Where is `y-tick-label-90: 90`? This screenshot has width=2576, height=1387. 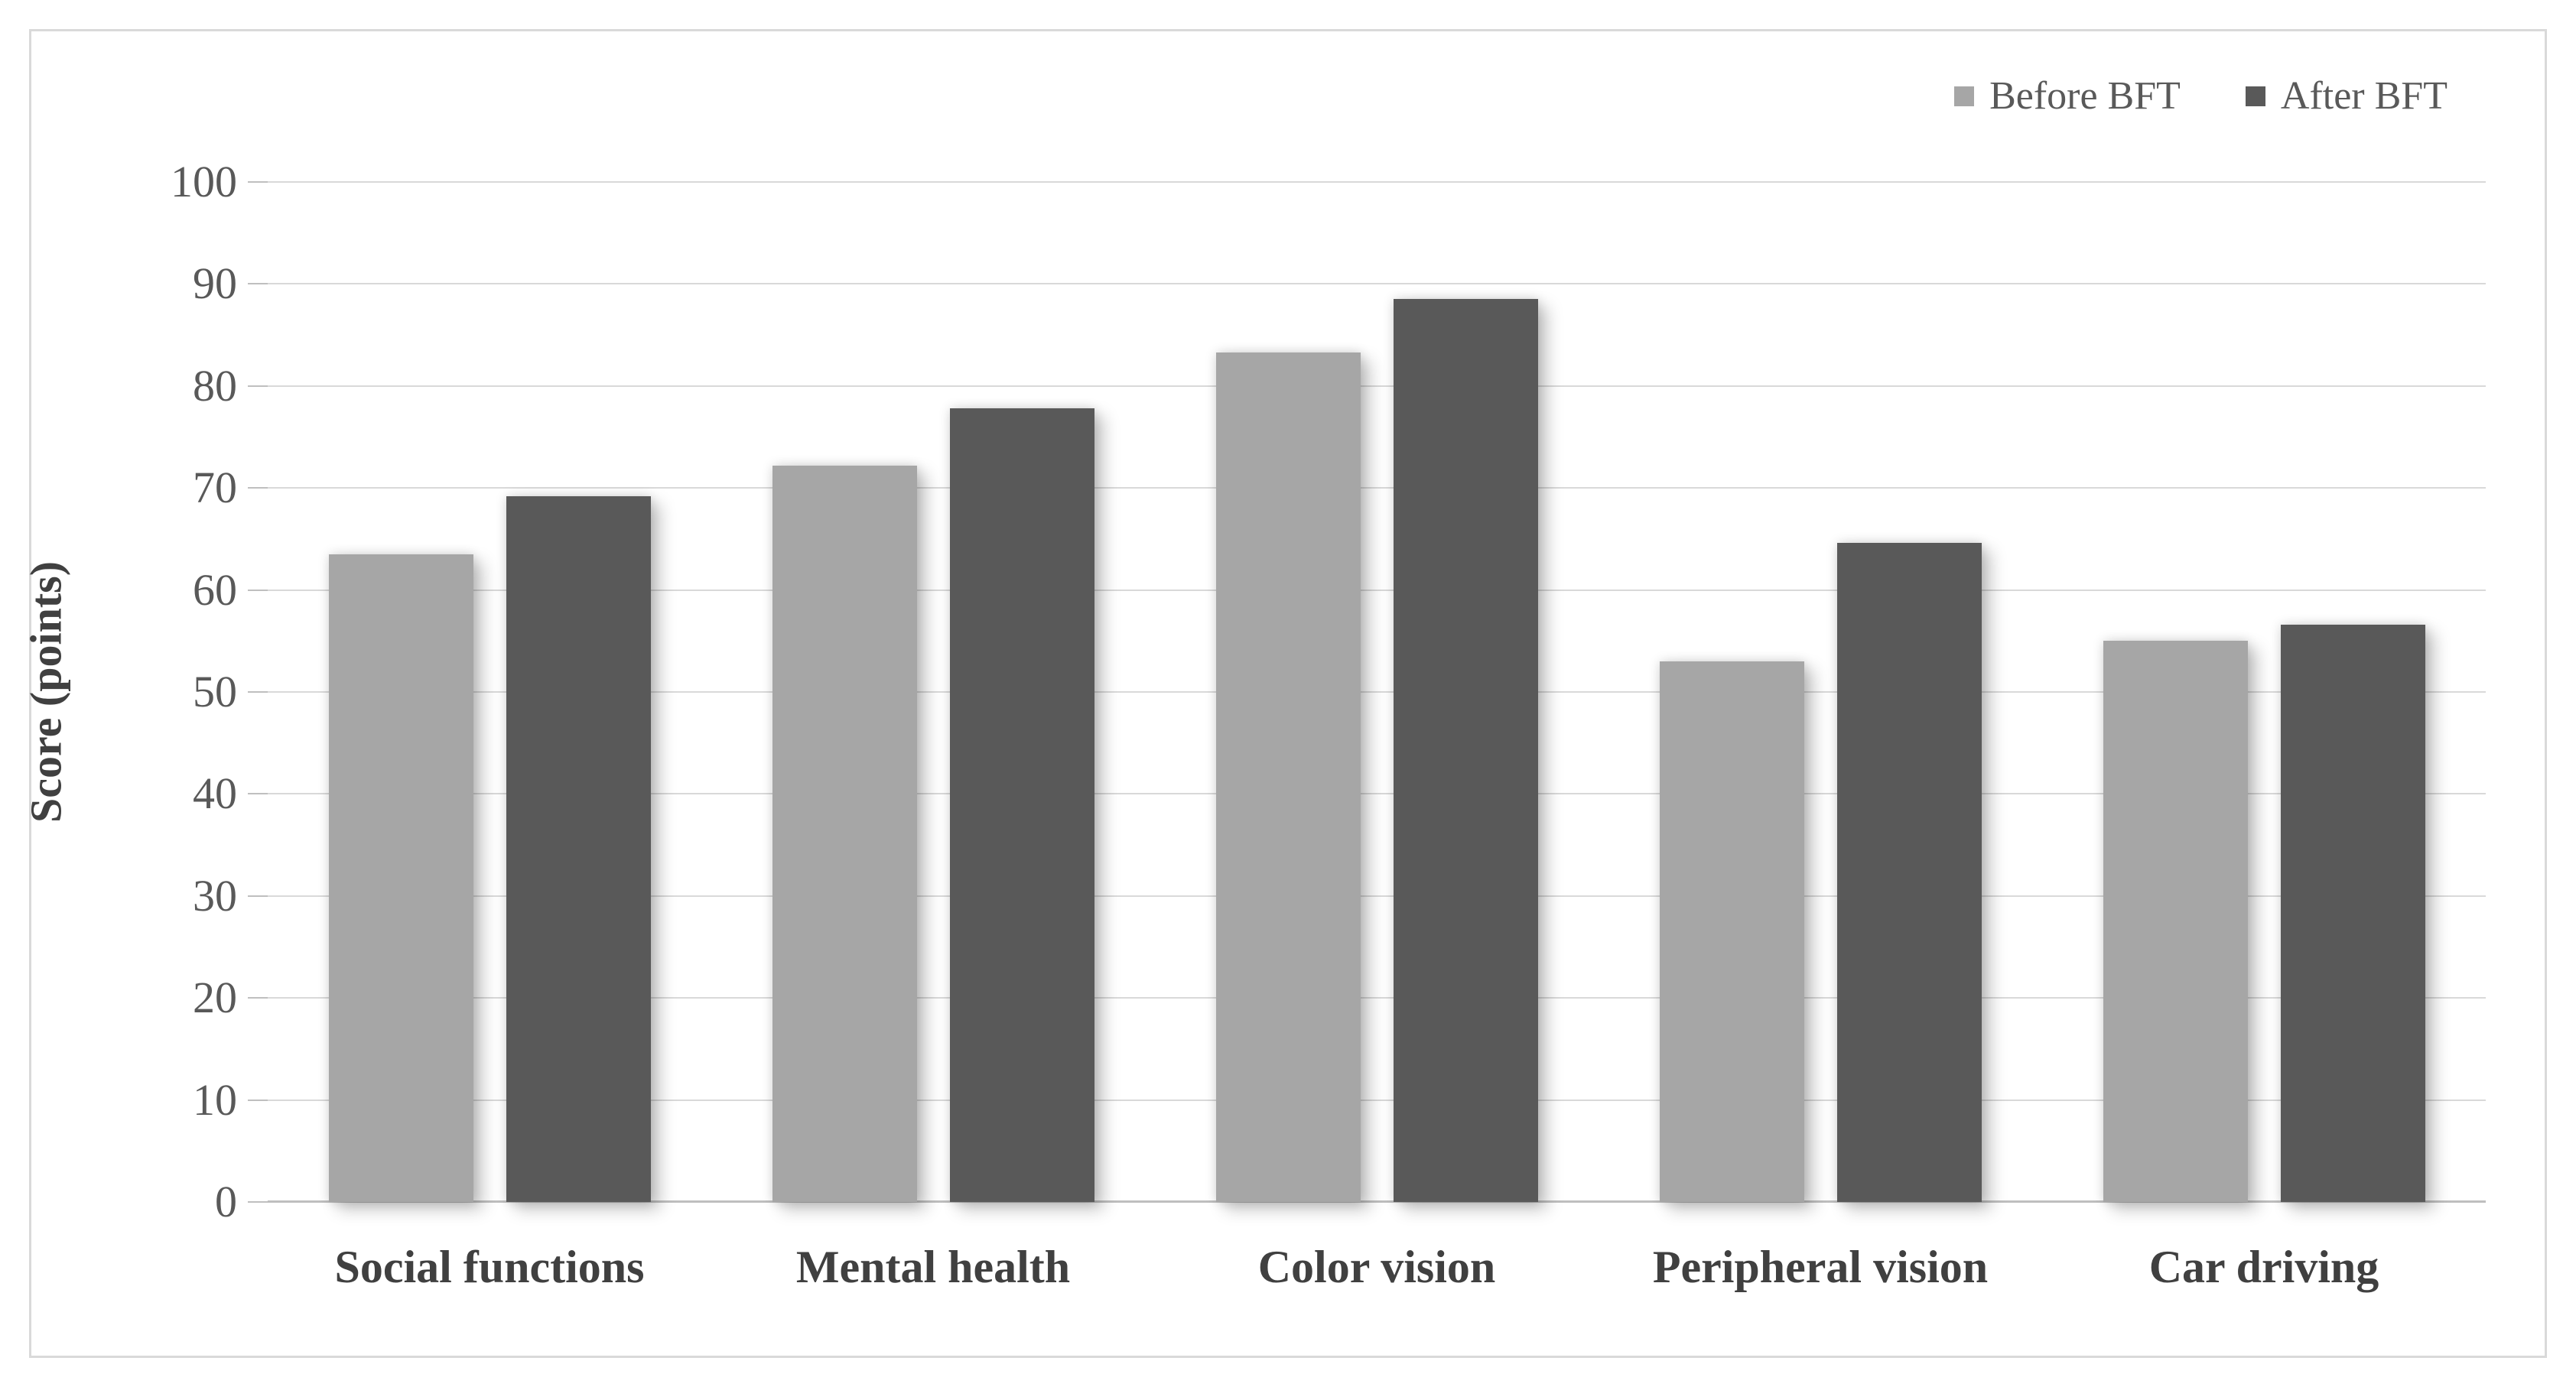
y-tick-label-90: 90 is located at coordinates (215, 283).